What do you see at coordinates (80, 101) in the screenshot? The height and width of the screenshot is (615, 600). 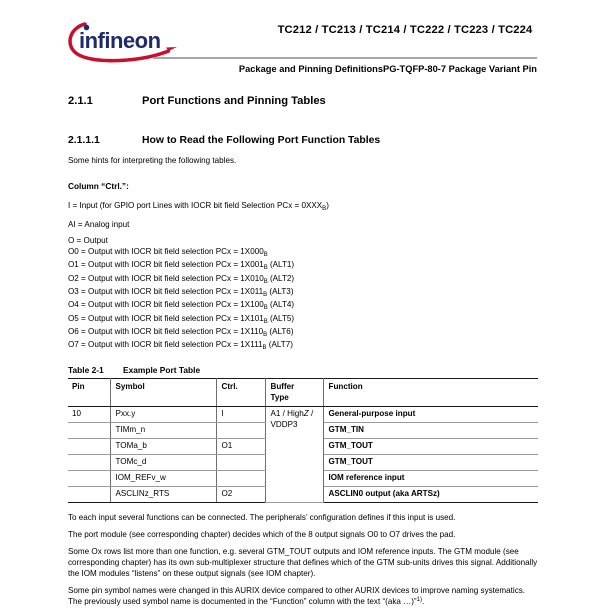 I see `section-number: 2.1.1` at bounding box center [80, 101].